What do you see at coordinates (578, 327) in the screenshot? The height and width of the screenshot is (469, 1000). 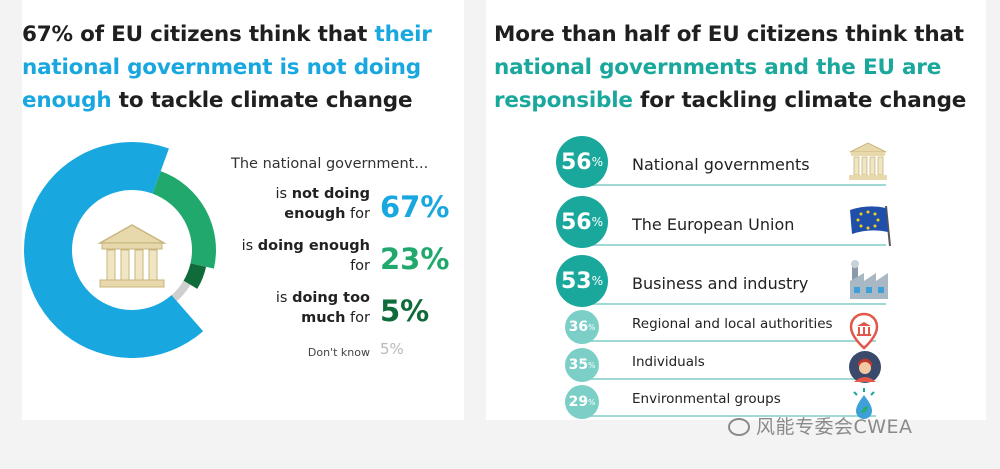 I see `value-number: 36` at bounding box center [578, 327].